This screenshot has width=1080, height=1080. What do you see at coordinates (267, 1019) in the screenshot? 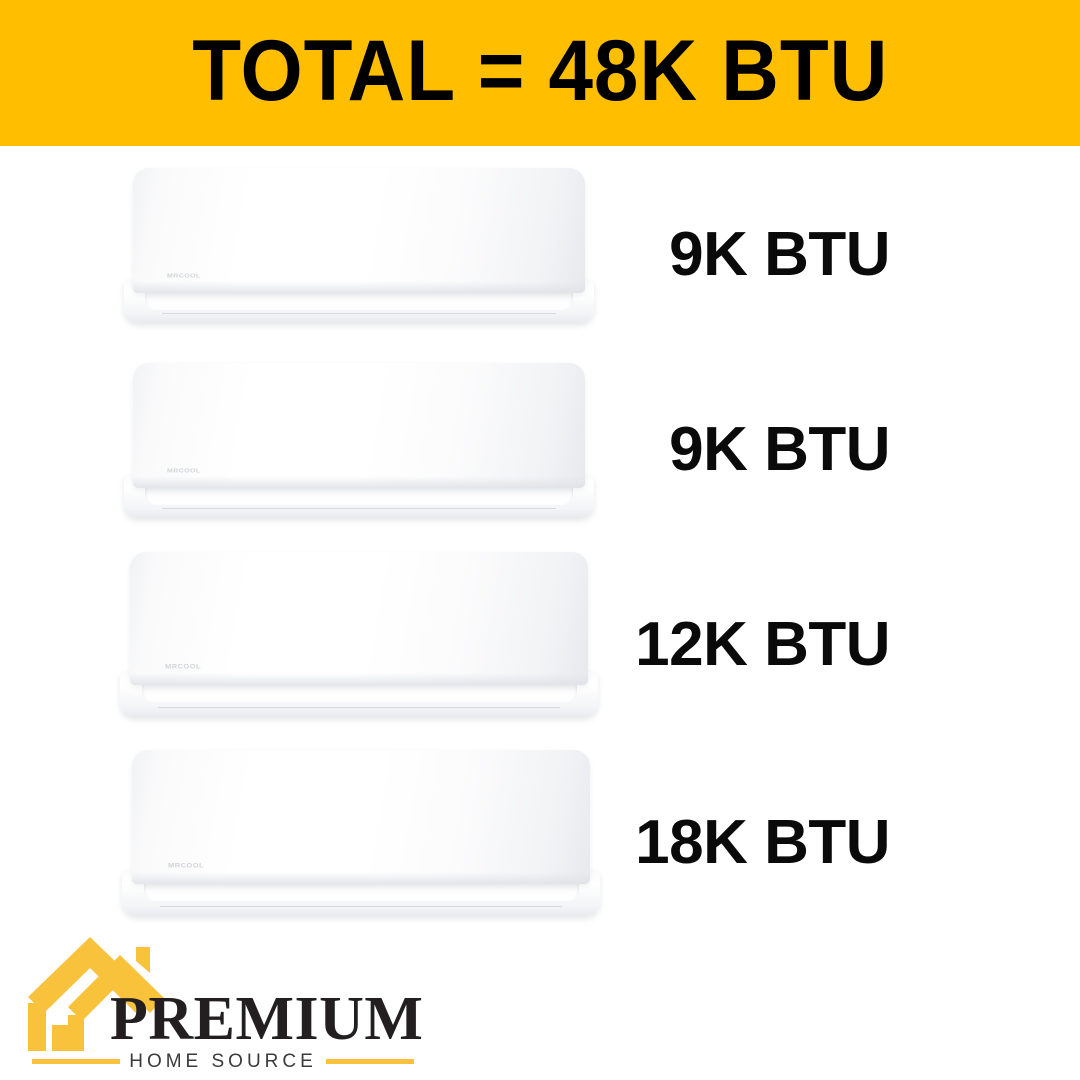
I see `logo-wordmark: PREMIUM` at bounding box center [267, 1019].